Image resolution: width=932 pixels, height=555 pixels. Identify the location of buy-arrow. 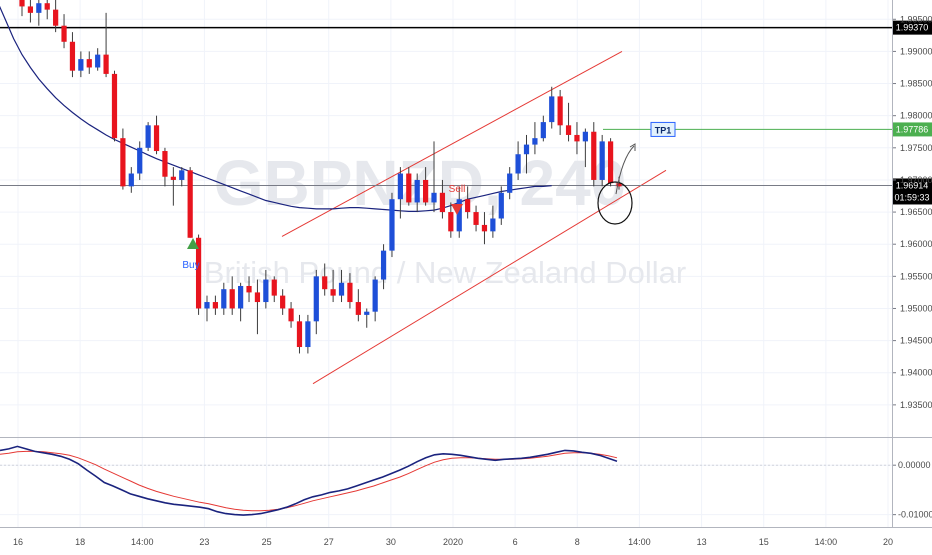
(193, 243).